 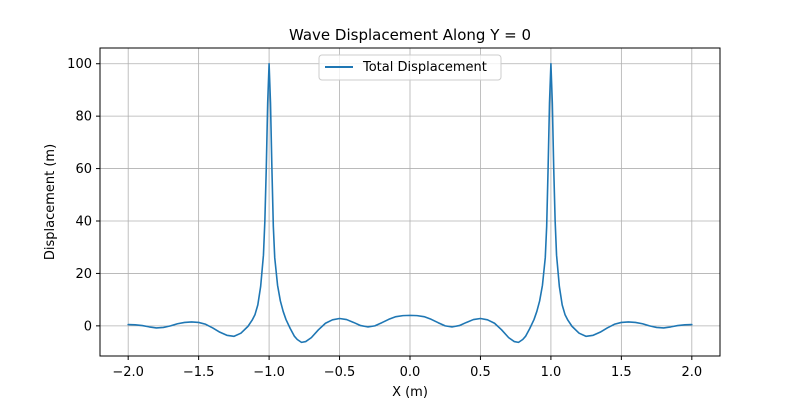 I want to click on y-tick-label: 100, so click(x=79, y=64).